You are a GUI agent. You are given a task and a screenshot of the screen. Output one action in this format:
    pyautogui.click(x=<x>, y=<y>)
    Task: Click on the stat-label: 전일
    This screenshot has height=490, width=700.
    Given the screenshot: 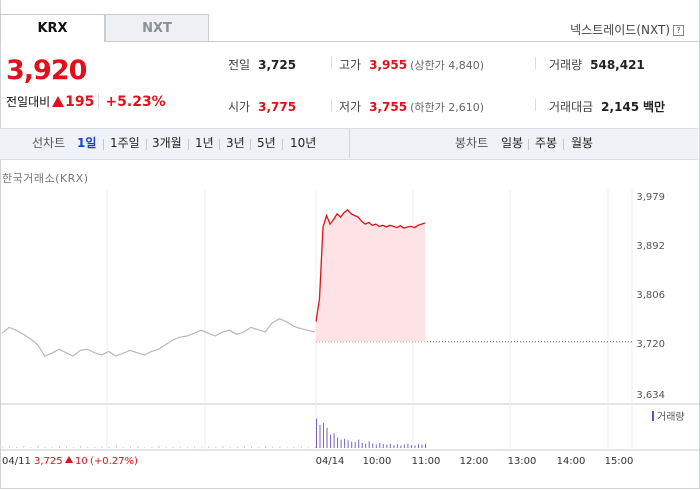 What is the action you would take?
    pyautogui.click(x=239, y=65)
    